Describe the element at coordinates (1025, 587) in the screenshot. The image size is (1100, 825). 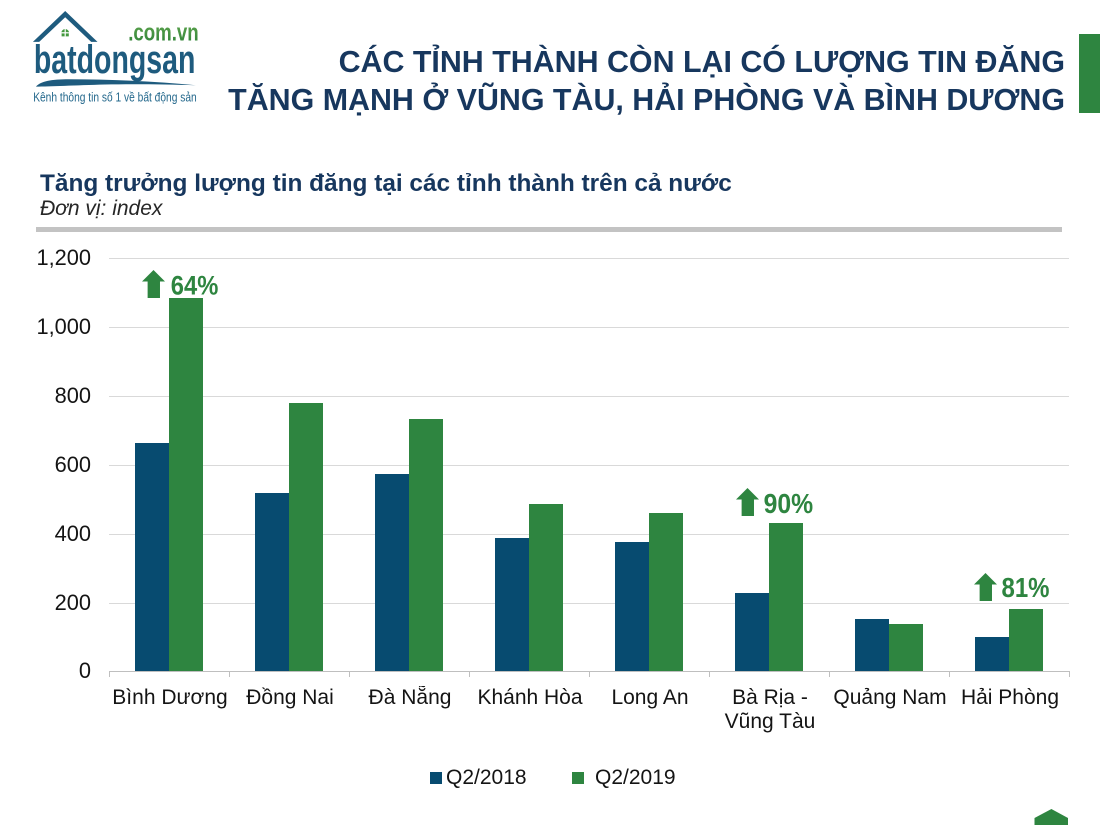
I see `svg-text: 81%` at that location.